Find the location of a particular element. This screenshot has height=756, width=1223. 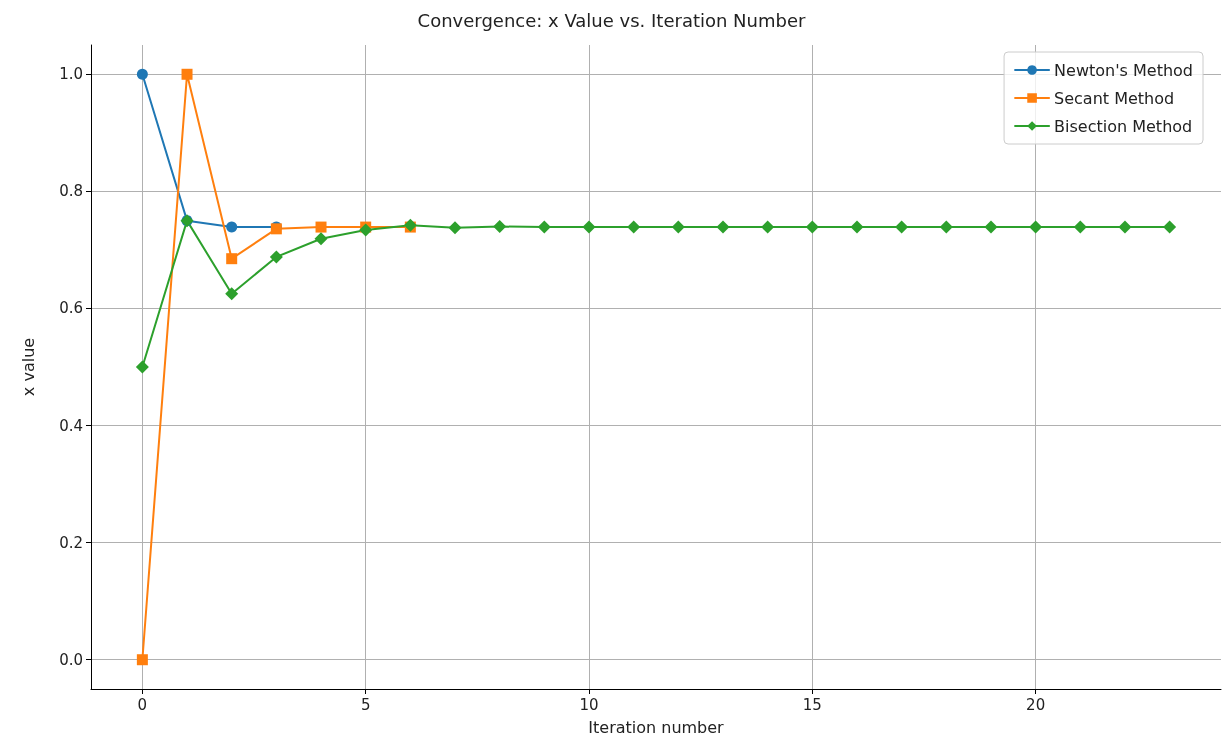

y-tick-label: 0.0 is located at coordinates (71, 659).